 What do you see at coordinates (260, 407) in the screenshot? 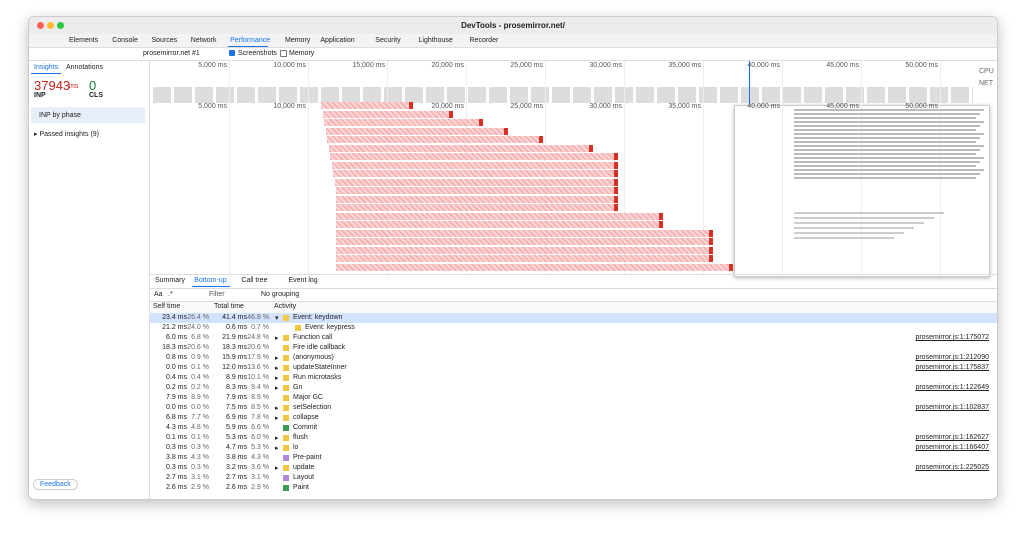
I see `total-percent: 8.5 %` at bounding box center [260, 407].